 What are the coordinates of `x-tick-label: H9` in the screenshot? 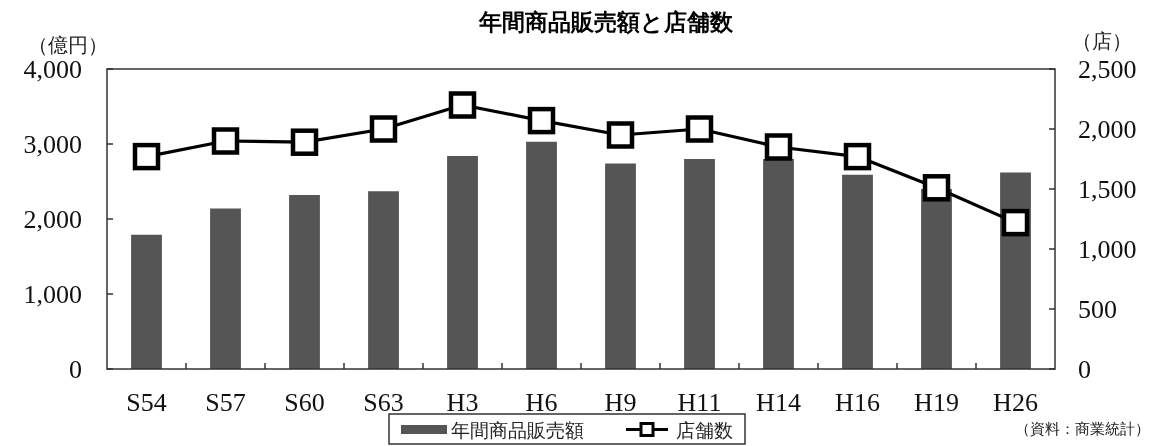 It's located at (620, 402).